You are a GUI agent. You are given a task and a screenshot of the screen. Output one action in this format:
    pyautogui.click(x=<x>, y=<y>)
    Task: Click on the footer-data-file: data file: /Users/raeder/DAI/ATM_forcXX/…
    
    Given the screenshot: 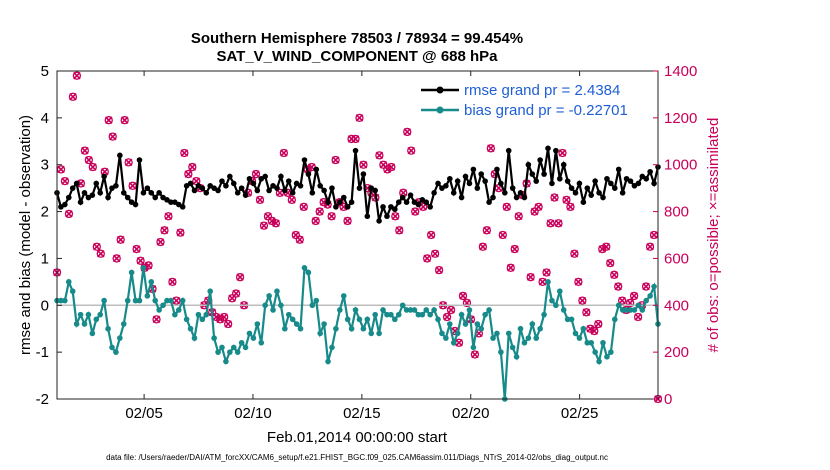 What is the action you would take?
    pyautogui.click(x=357, y=457)
    